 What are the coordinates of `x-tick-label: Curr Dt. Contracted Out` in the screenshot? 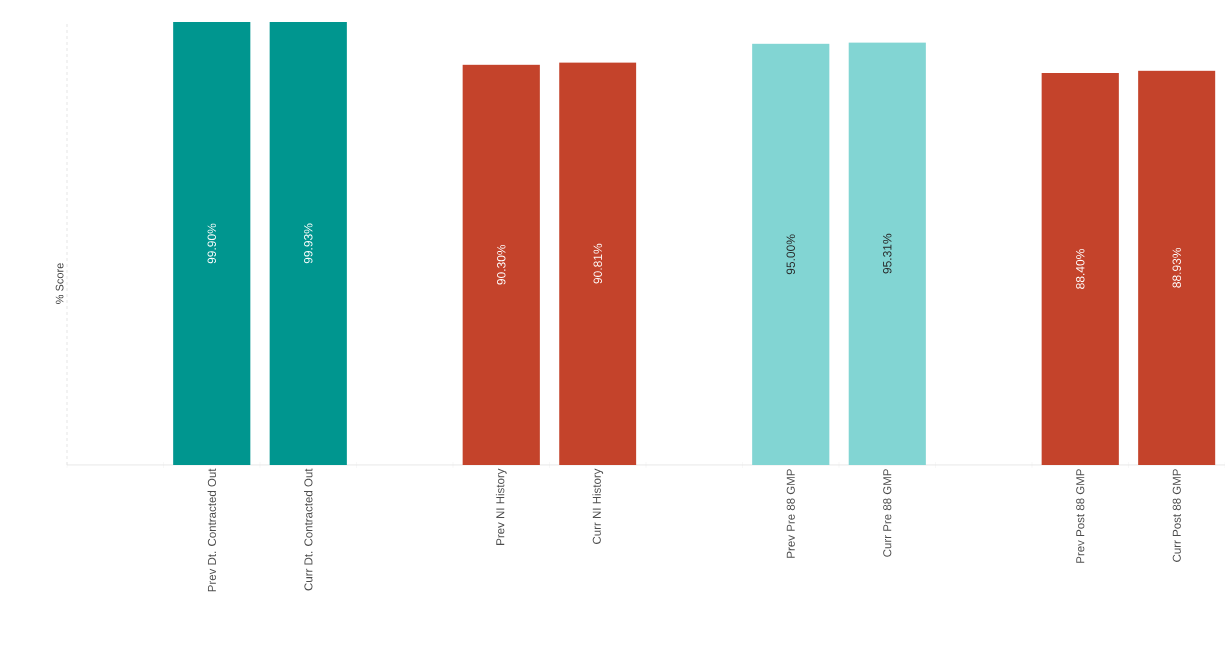 It's located at (308, 529).